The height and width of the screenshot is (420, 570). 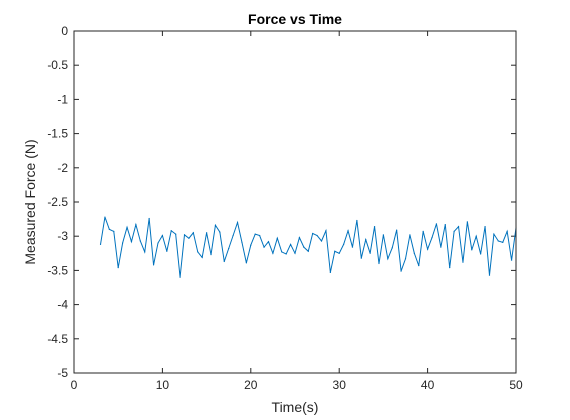 I want to click on x-tick-label: 0, so click(x=74, y=385).